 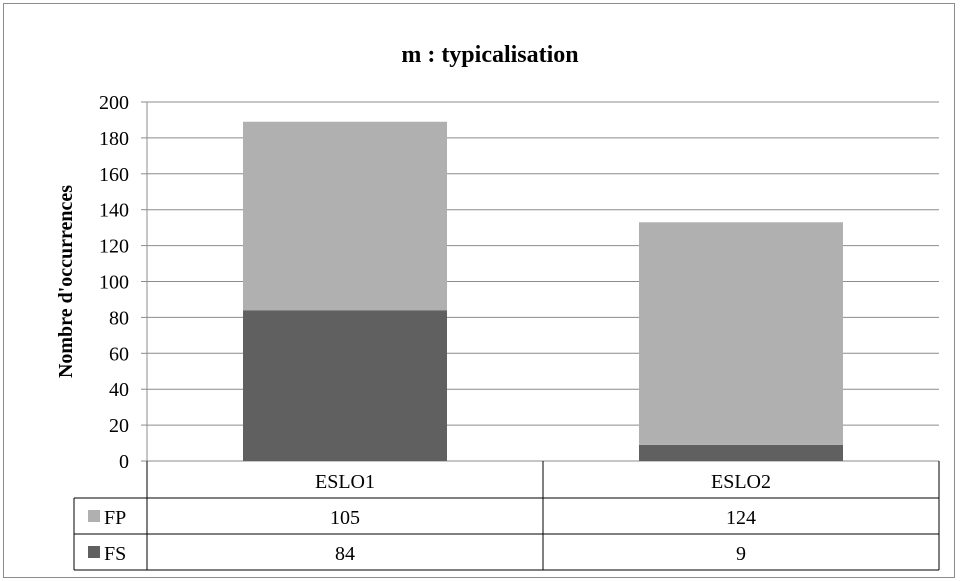 What do you see at coordinates (66, 281) in the screenshot?
I see `y-axis-label: Nombre d'occurrences` at bounding box center [66, 281].